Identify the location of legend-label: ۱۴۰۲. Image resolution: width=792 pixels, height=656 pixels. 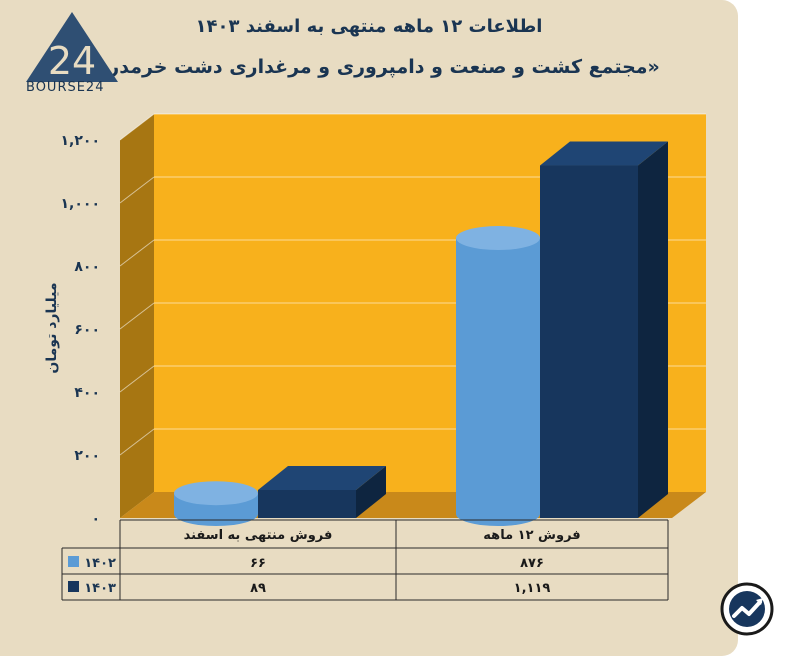
(100, 563).